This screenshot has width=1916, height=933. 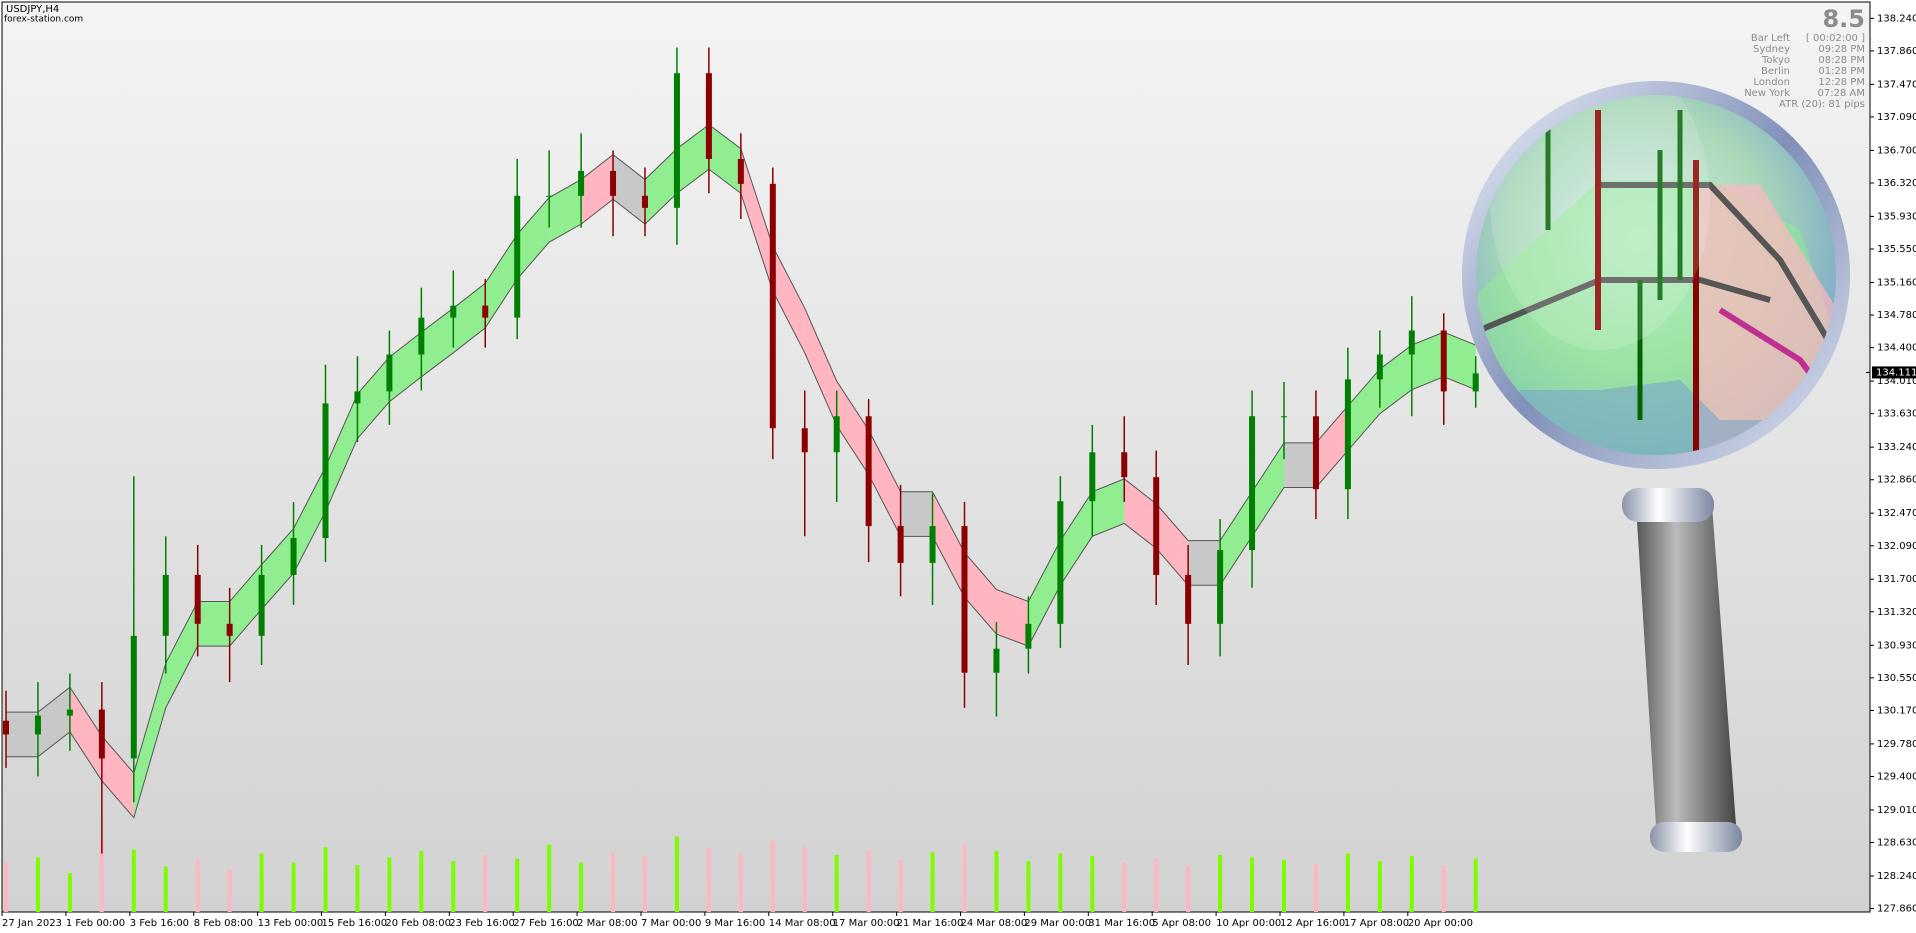 What do you see at coordinates (291, 923) in the screenshot?
I see `x-tick-label: 13 Feb 00:00` at bounding box center [291, 923].